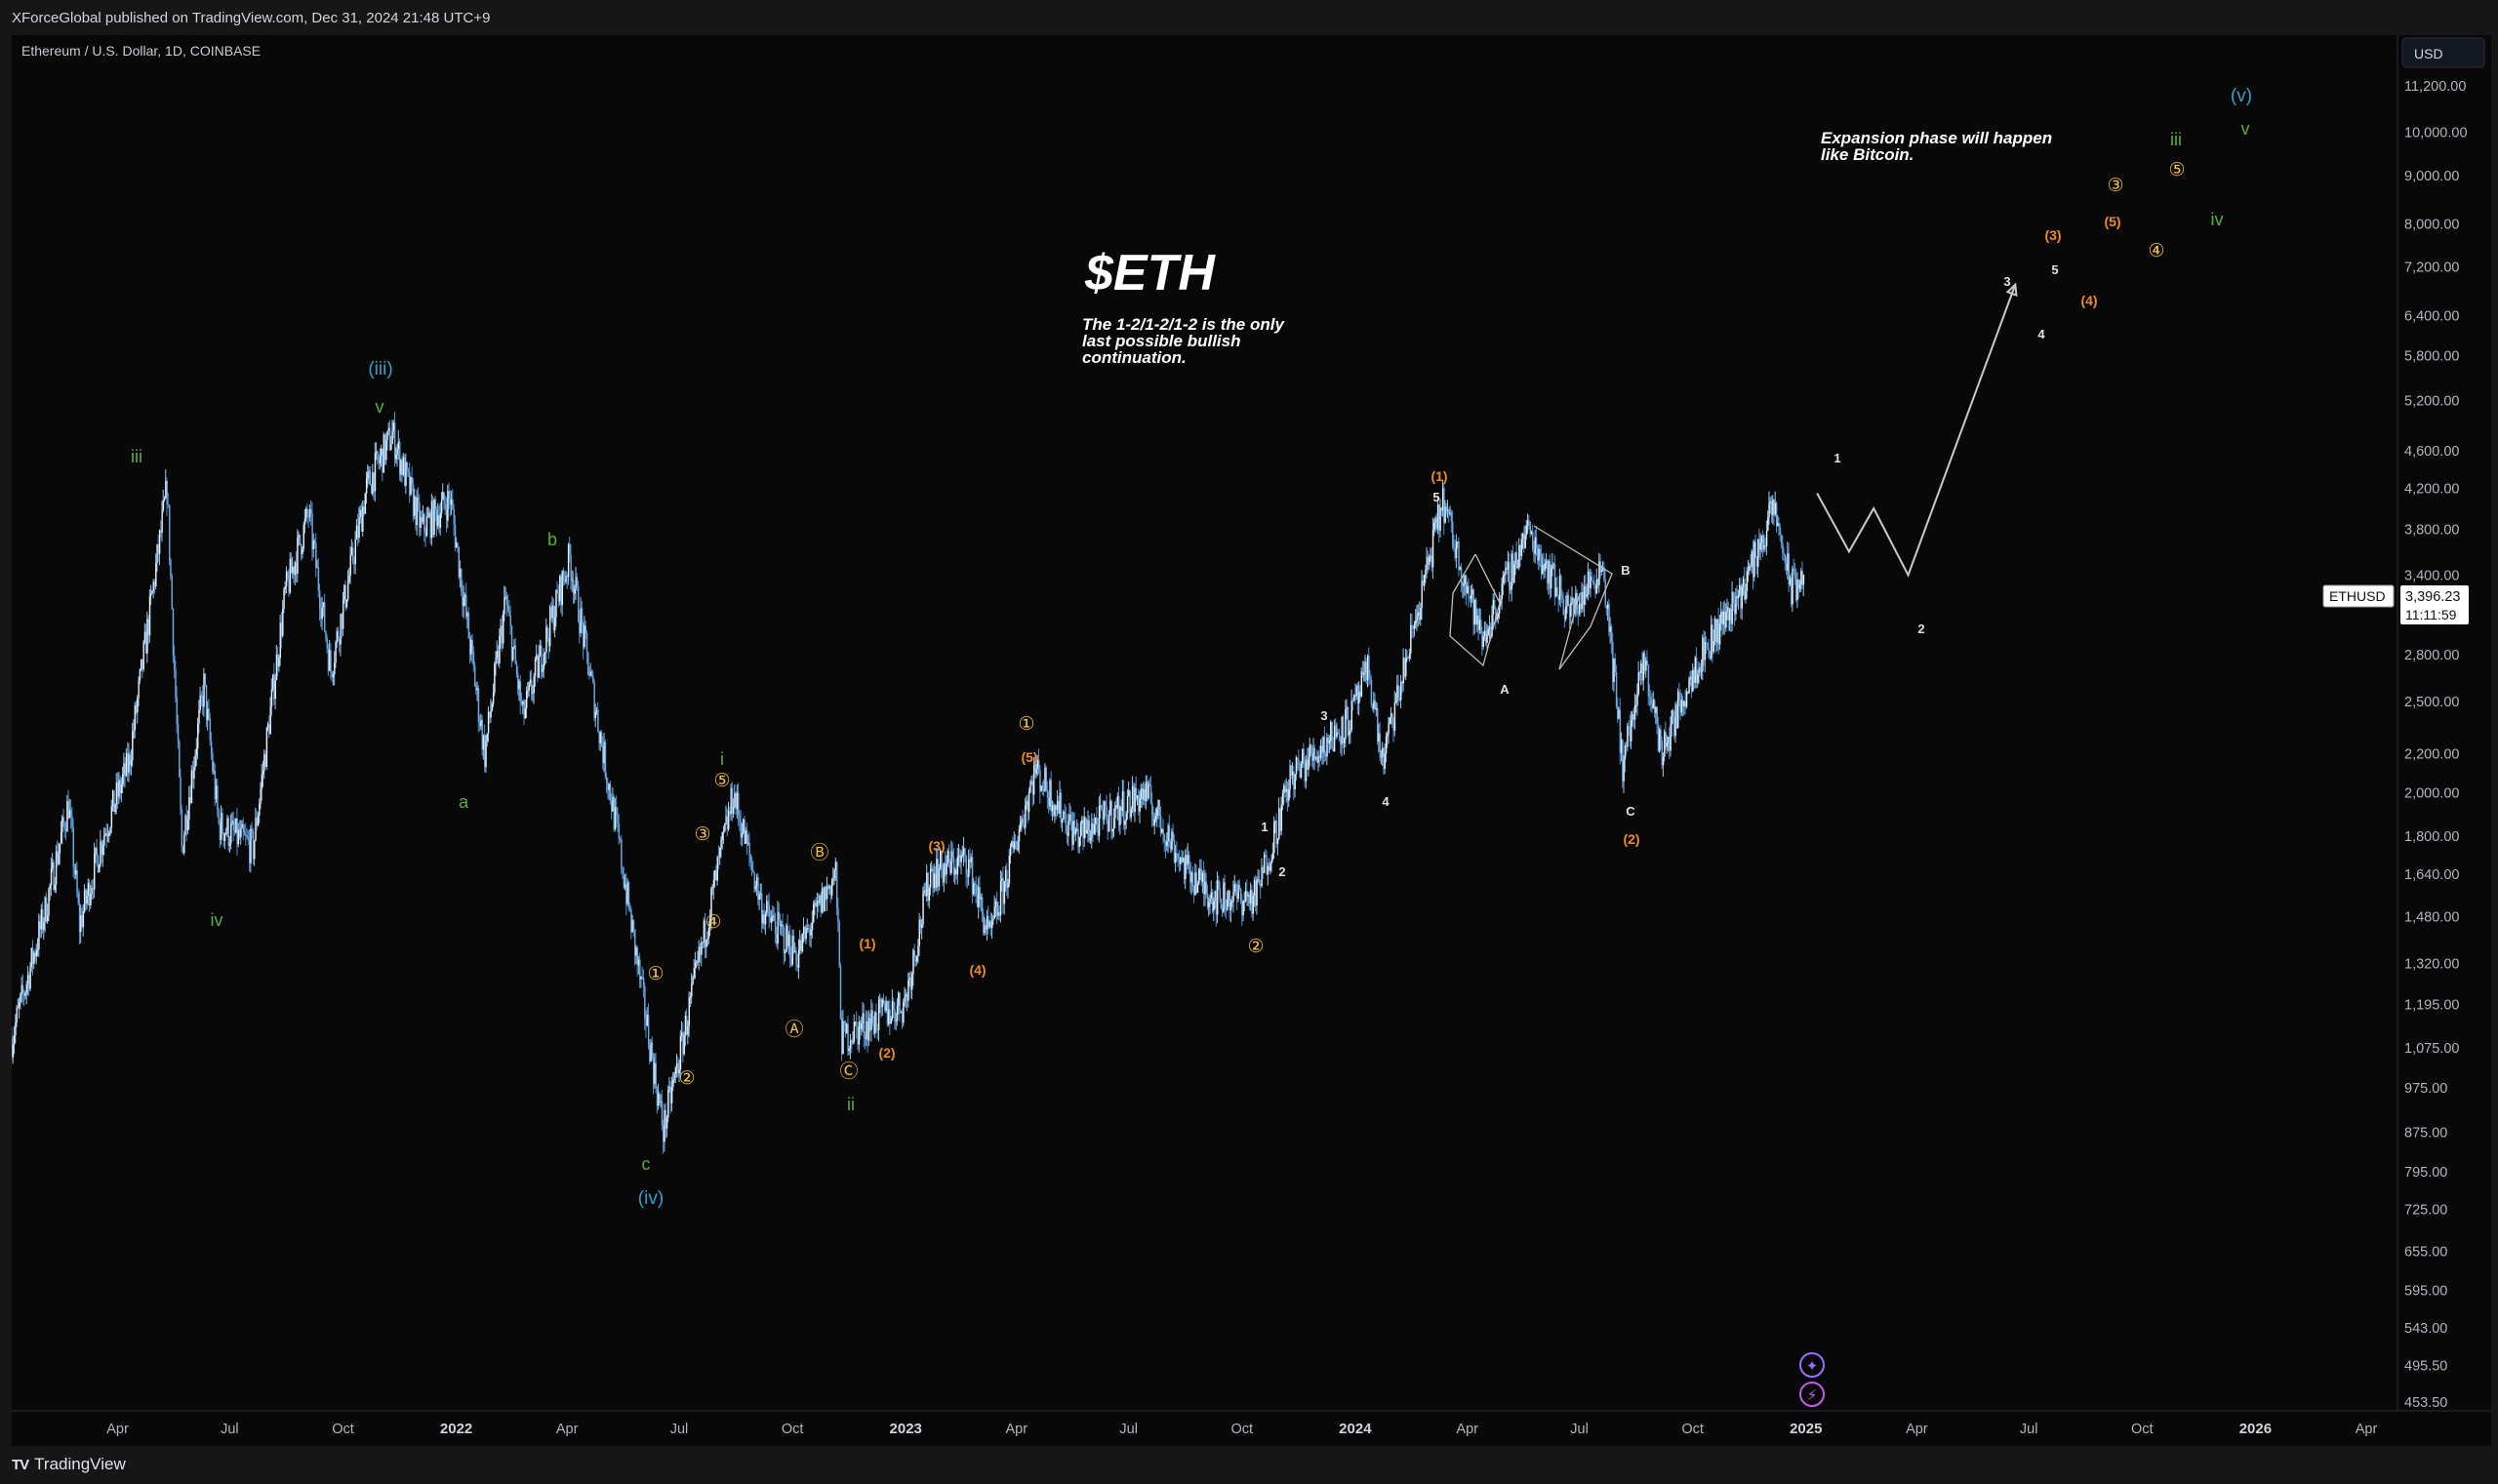 This screenshot has height=1484, width=2498. Describe the element at coordinates (2431, 224) in the screenshot. I see `price-tick-label: 8,000.00` at that location.